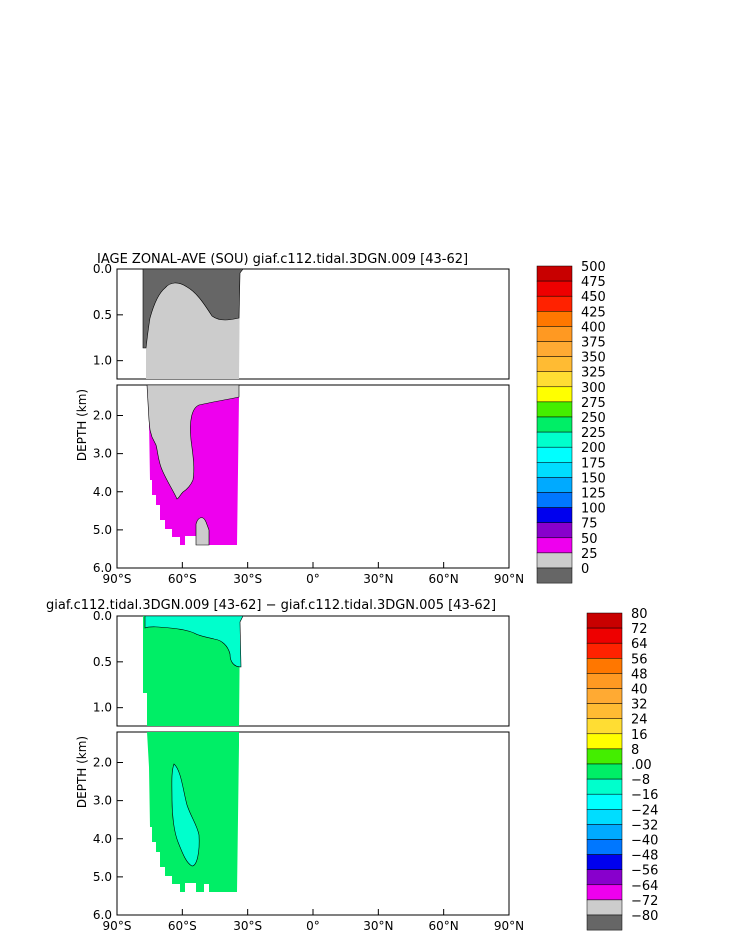 This screenshot has height=945, width=733. Describe the element at coordinates (593, 463) in the screenshot. I see `colorbar-label: 175` at that location.